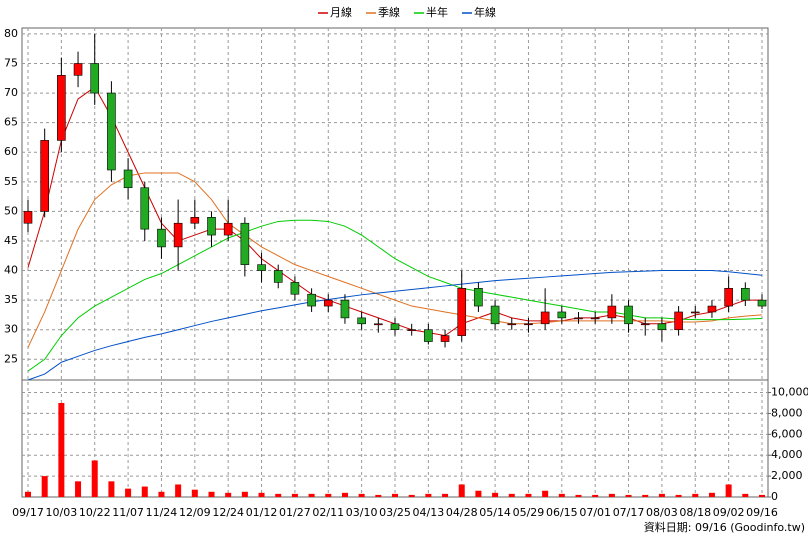  I want to click on x-tick-label: 10/03, so click(62, 512).